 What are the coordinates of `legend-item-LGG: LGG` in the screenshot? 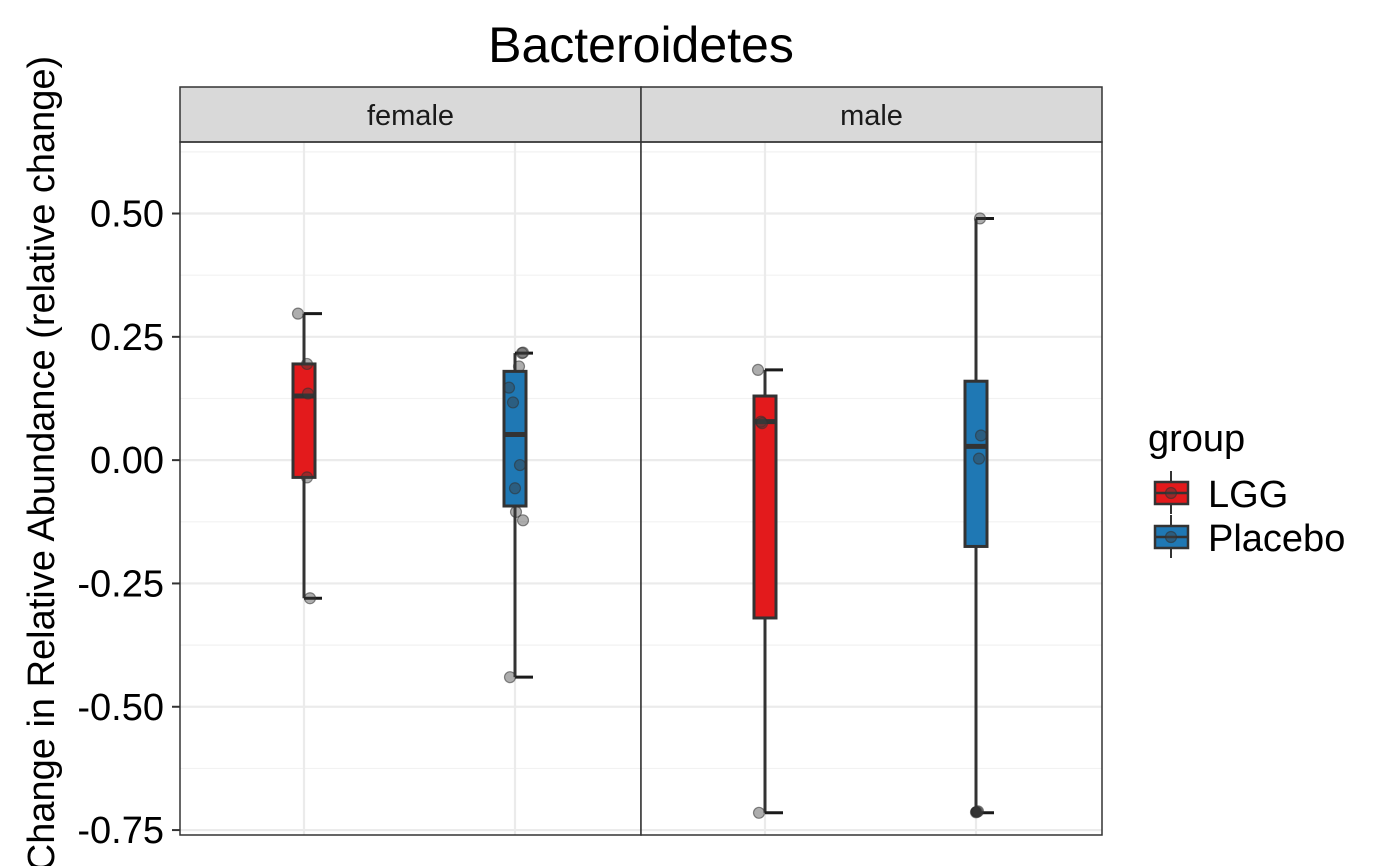 It's located at (1220, 493).